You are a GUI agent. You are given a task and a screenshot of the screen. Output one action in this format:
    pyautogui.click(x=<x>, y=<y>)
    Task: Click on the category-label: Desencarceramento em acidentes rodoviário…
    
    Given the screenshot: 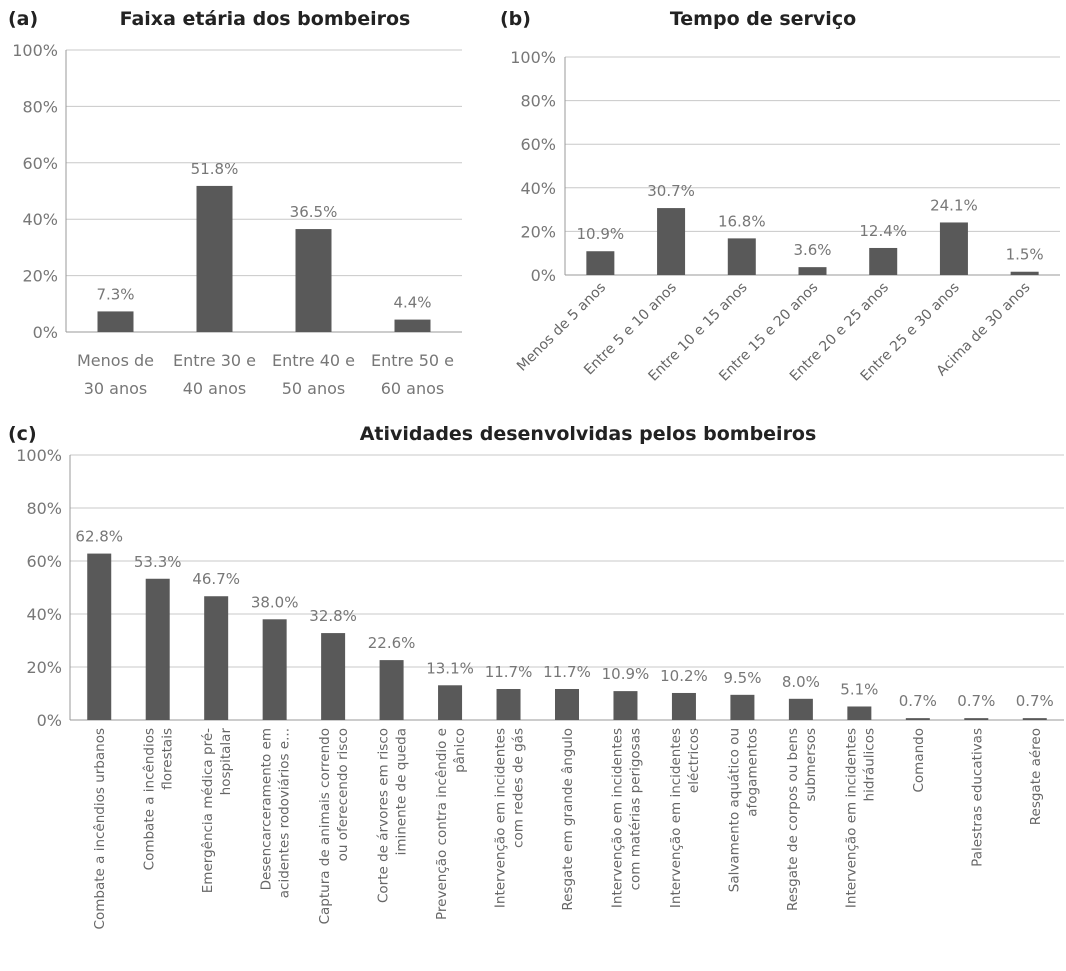 What is the action you would take?
    pyautogui.click(x=276, y=813)
    